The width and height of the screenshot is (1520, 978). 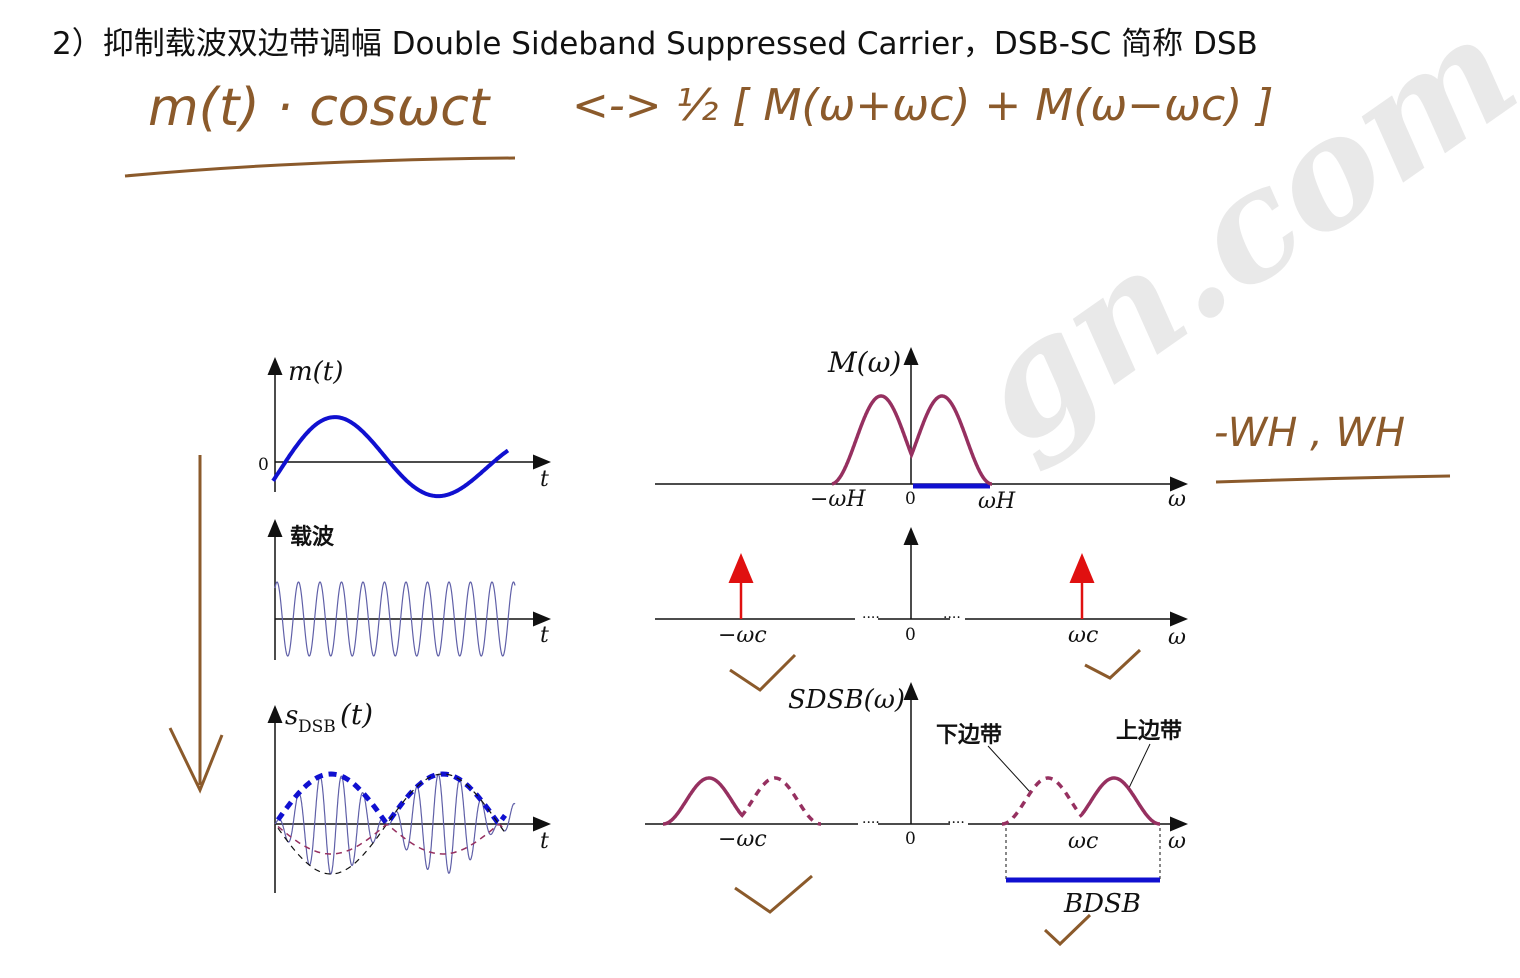 I want to click on M-zero: 0, so click(x=910, y=499).